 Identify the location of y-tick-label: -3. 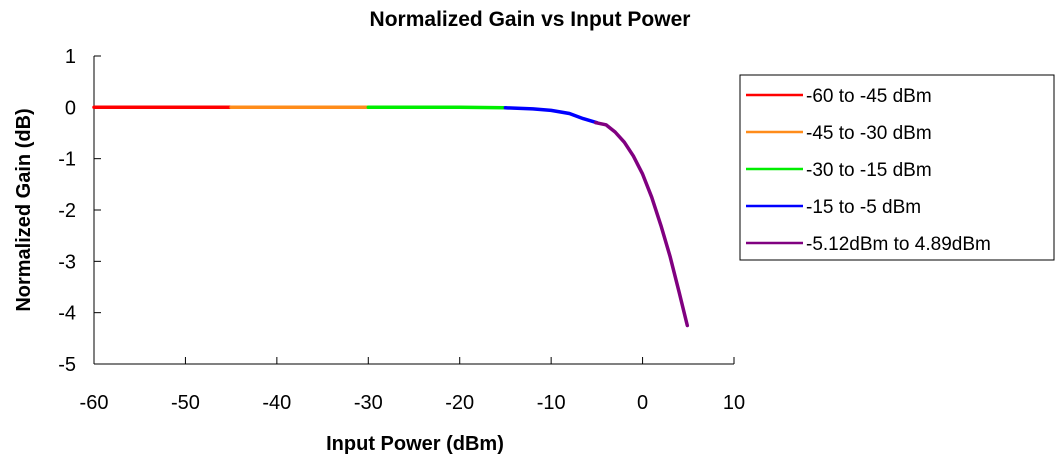
(67, 262).